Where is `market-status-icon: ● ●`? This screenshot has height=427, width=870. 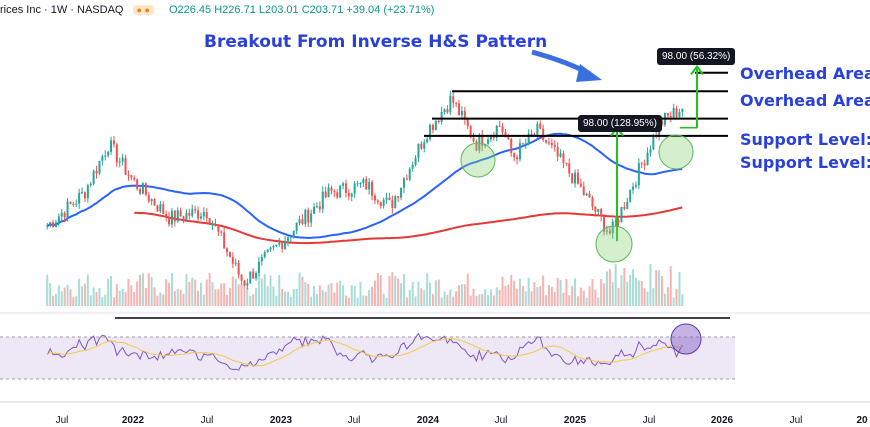
market-status-icon: ● ● is located at coordinates (143, 10).